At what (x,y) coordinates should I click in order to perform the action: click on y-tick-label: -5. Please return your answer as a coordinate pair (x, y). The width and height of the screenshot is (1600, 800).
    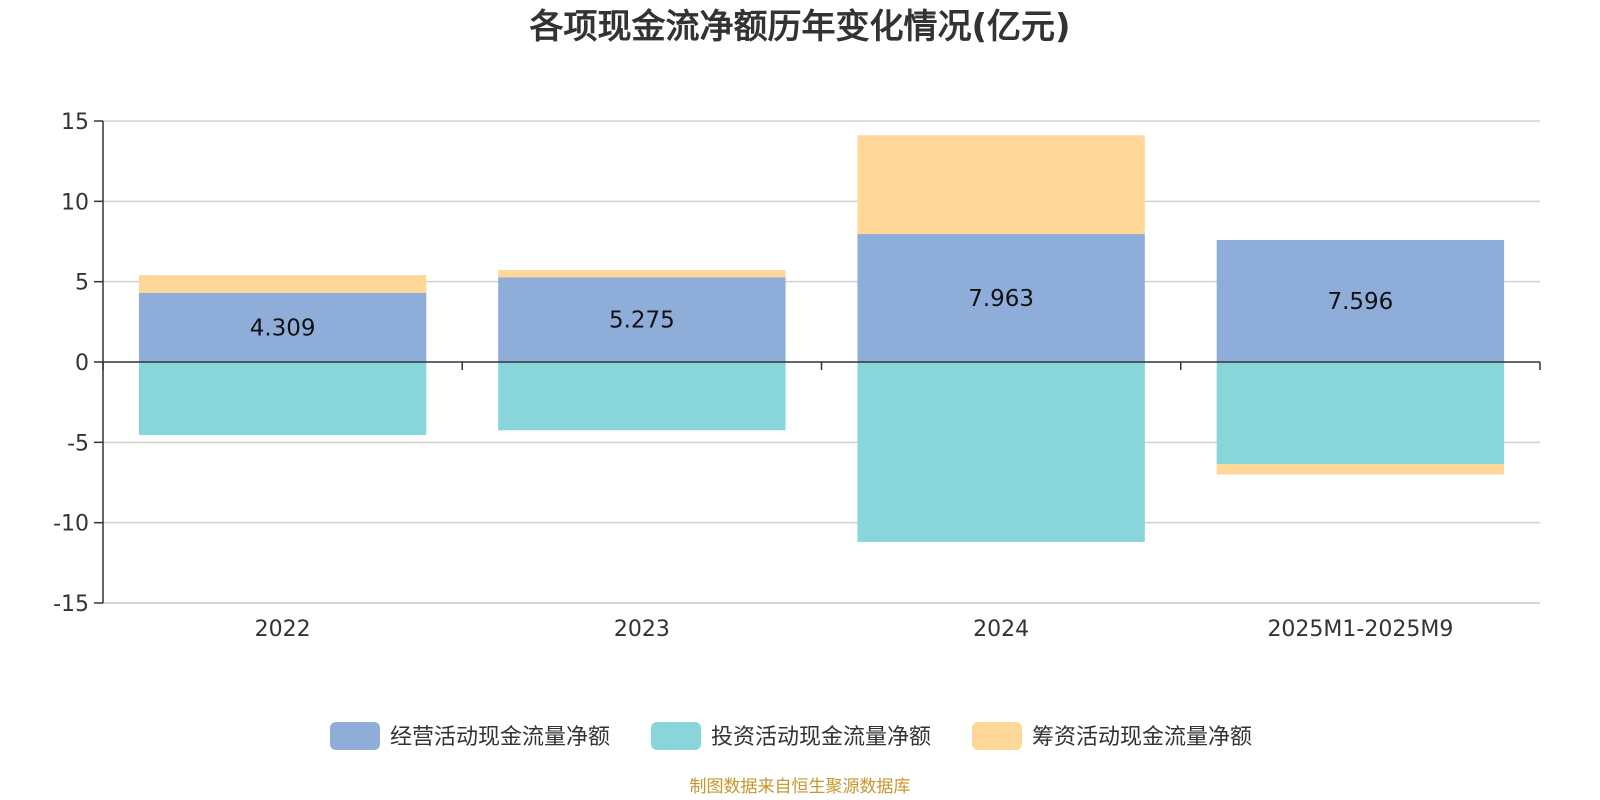
    Looking at the image, I should click on (78, 443).